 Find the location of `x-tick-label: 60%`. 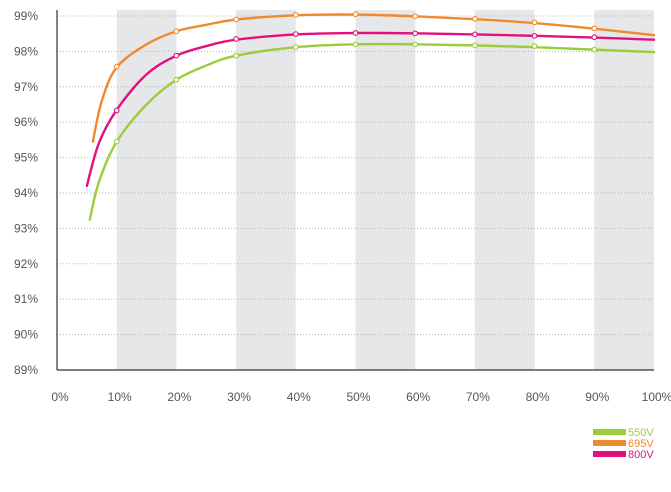

x-tick-label: 60% is located at coordinates (418, 397).